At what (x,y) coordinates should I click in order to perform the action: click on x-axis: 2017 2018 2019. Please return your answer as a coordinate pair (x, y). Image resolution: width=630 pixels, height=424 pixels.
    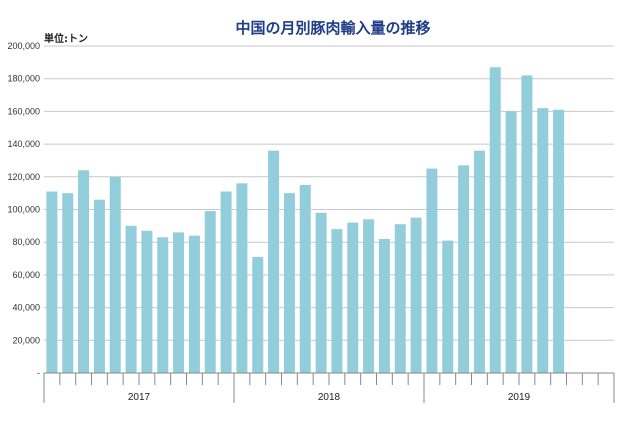
    Looking at the image, I should click on (329, 387).